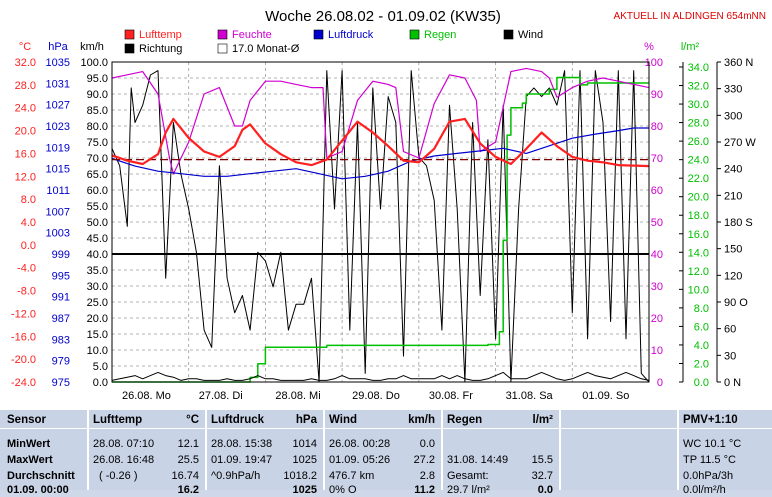 The width and height of the screenshot is (772, 497). I want to click on wind-tick-label: 10.0, so click(97, 351).